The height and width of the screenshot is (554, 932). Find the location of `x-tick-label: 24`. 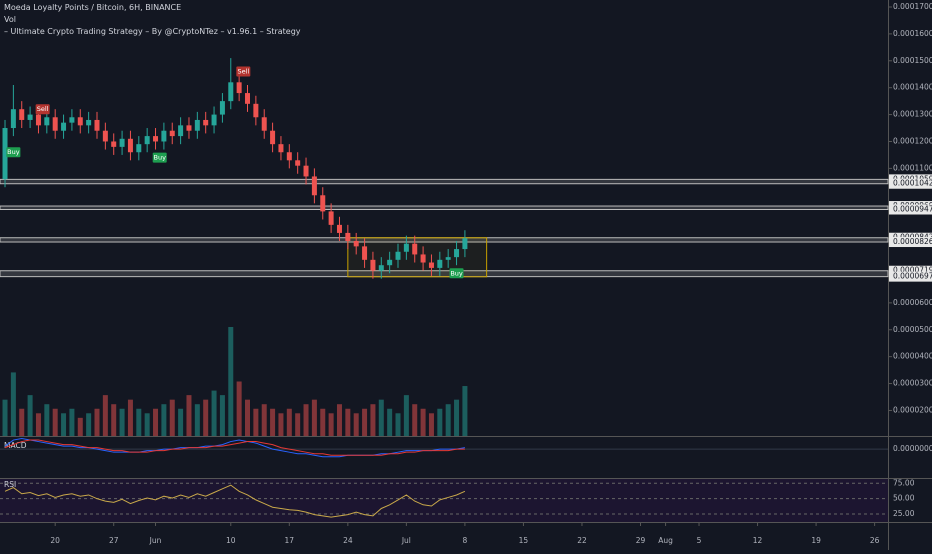

x-tick-label: 24 is located at coordinates (348, 540).